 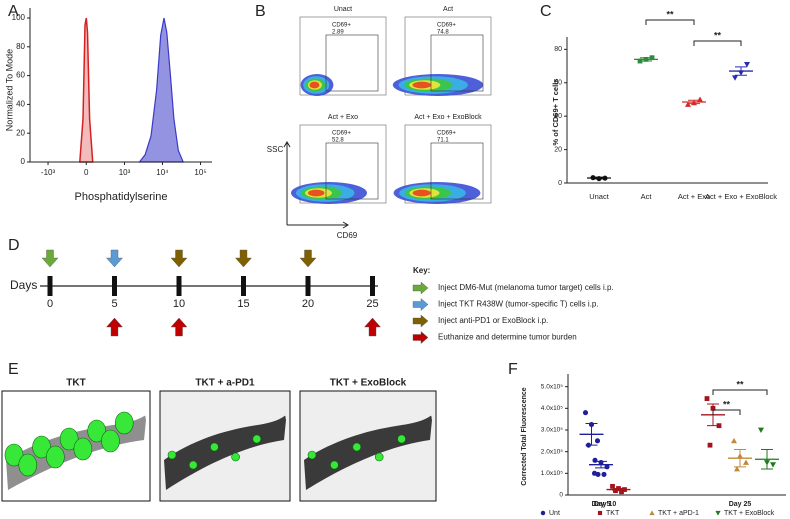 What do you see at coordinates (338, 33) in the screenshot?
I see `gate-value: 2.89` at bounding box center [338, 33].